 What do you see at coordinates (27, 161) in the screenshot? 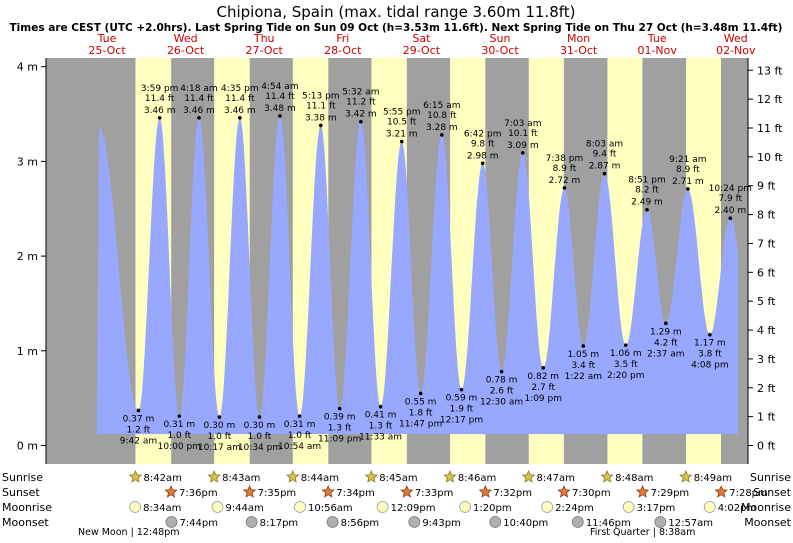
I see `left-tick-label: 3 m` at bounding box center [27, 161].